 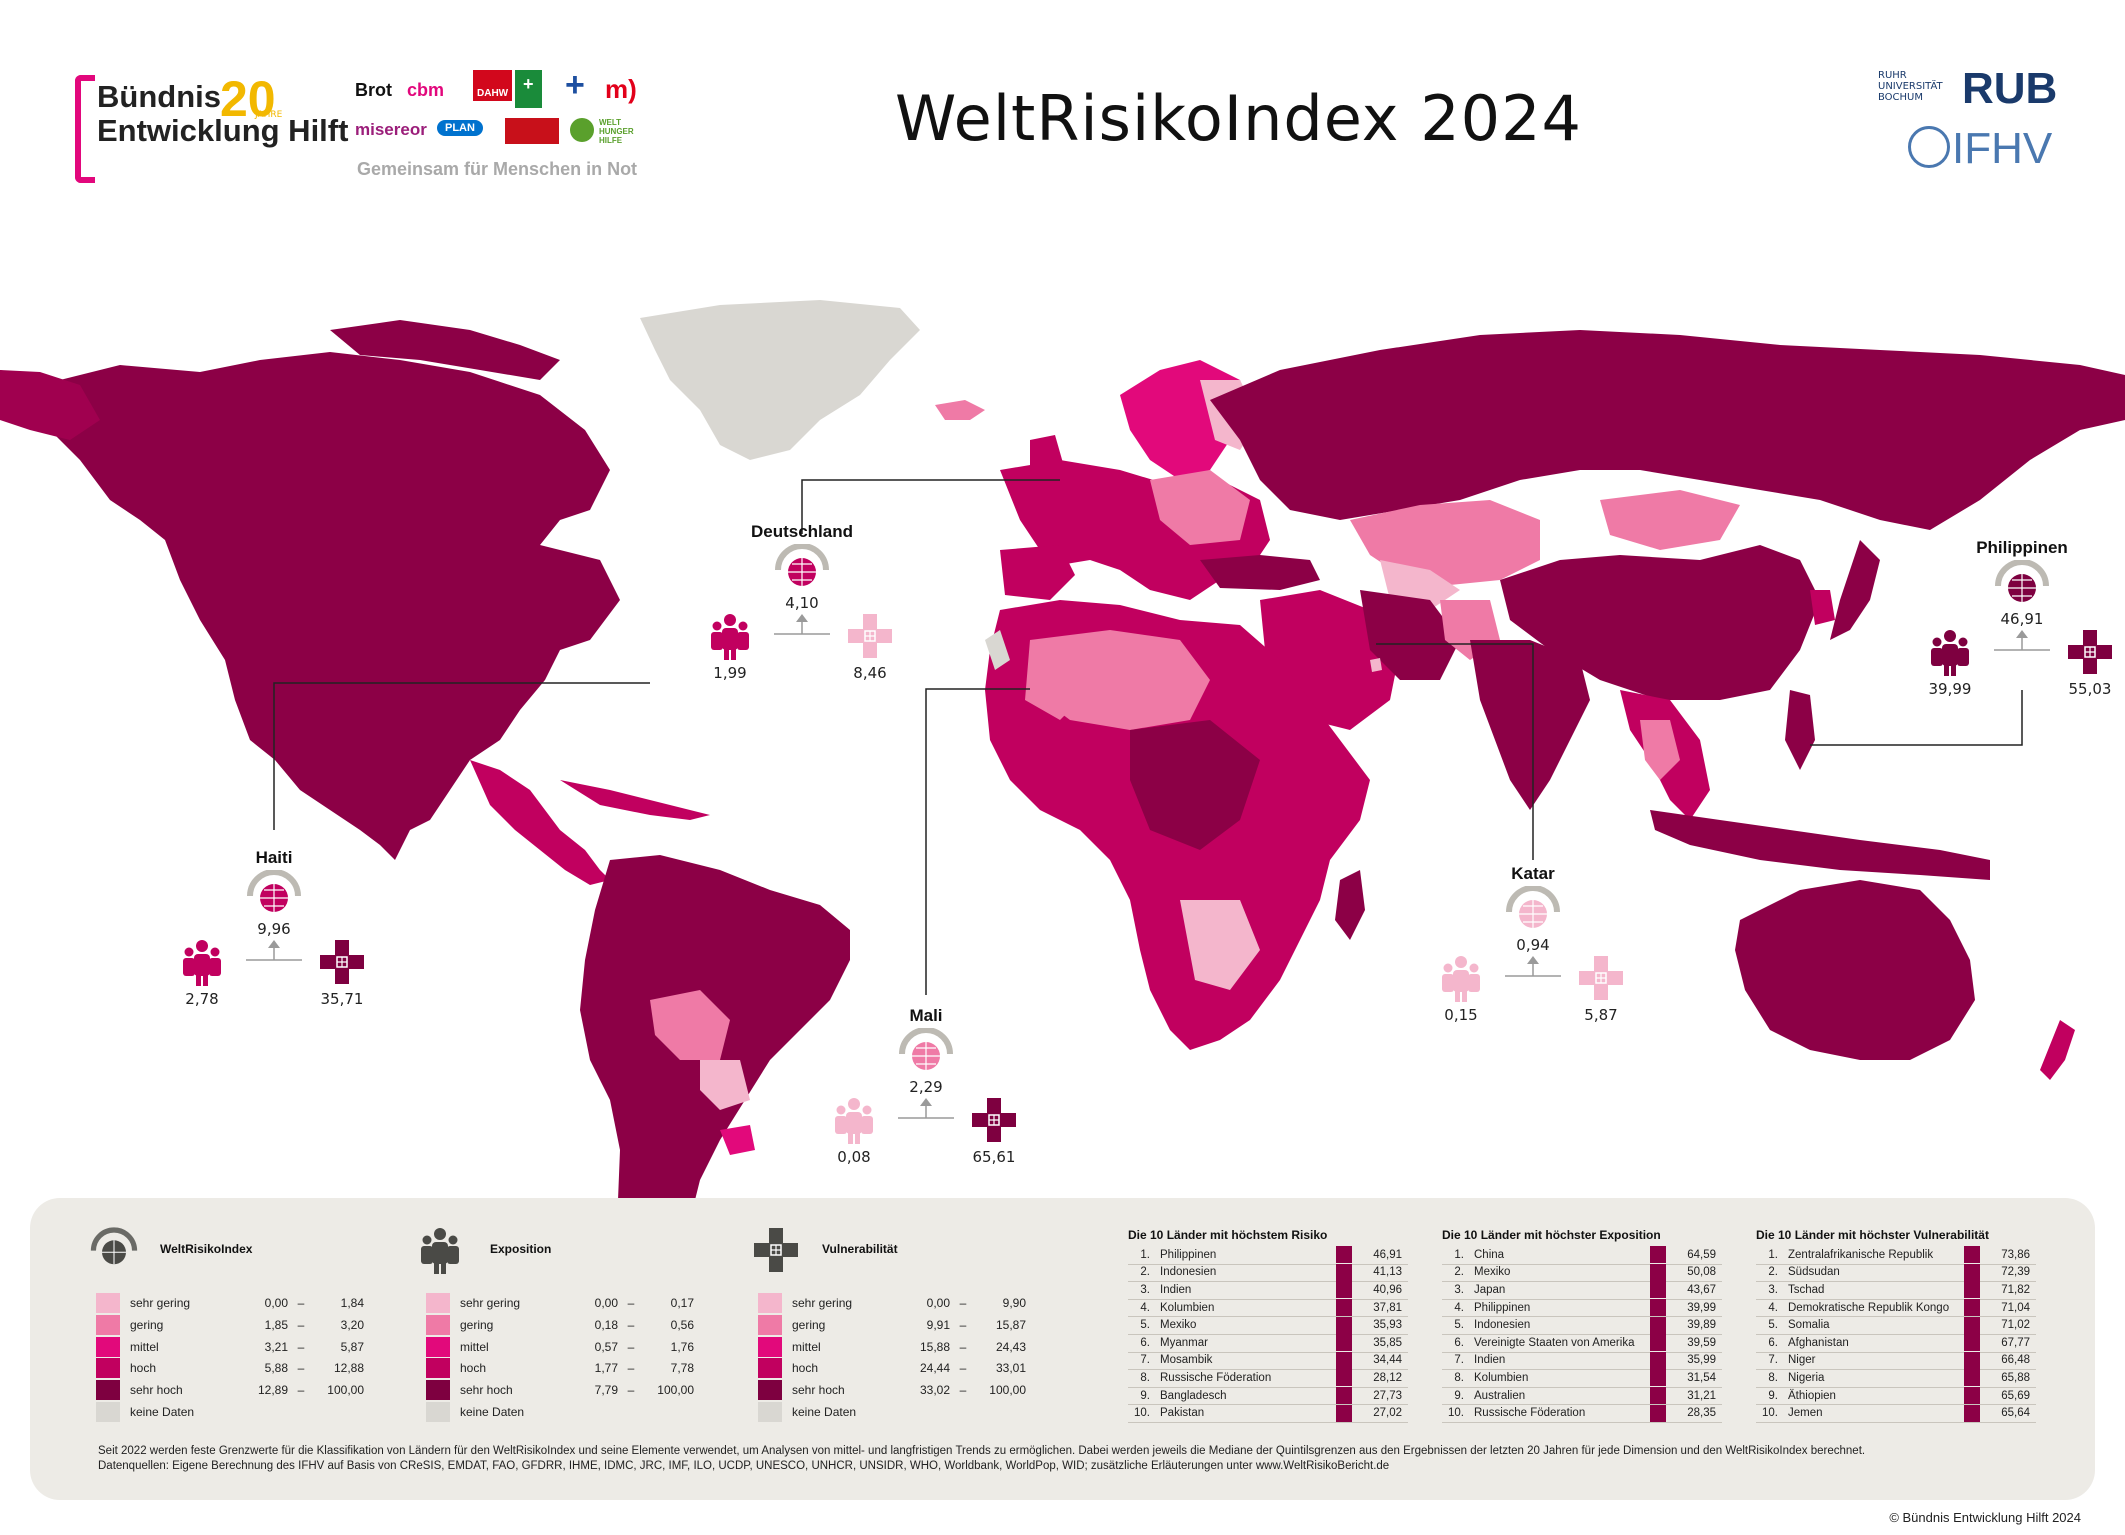 I want to click on buendnis-line1: Bündnis, so click(x=159, y=96).